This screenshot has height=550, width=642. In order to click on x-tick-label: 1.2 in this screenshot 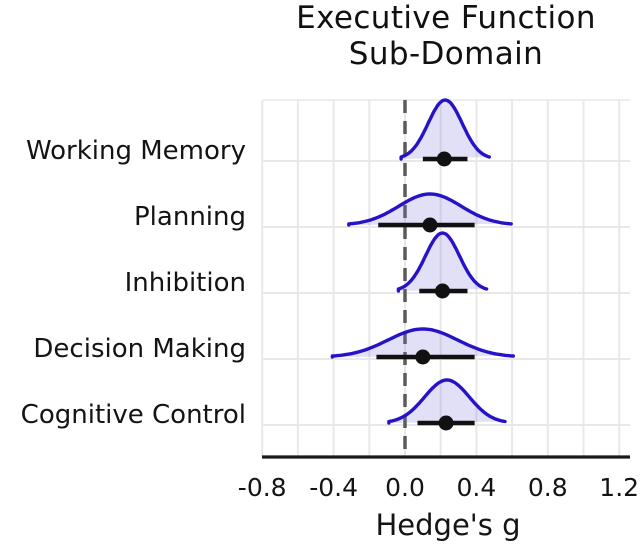, I will do `click(619, 487)`.